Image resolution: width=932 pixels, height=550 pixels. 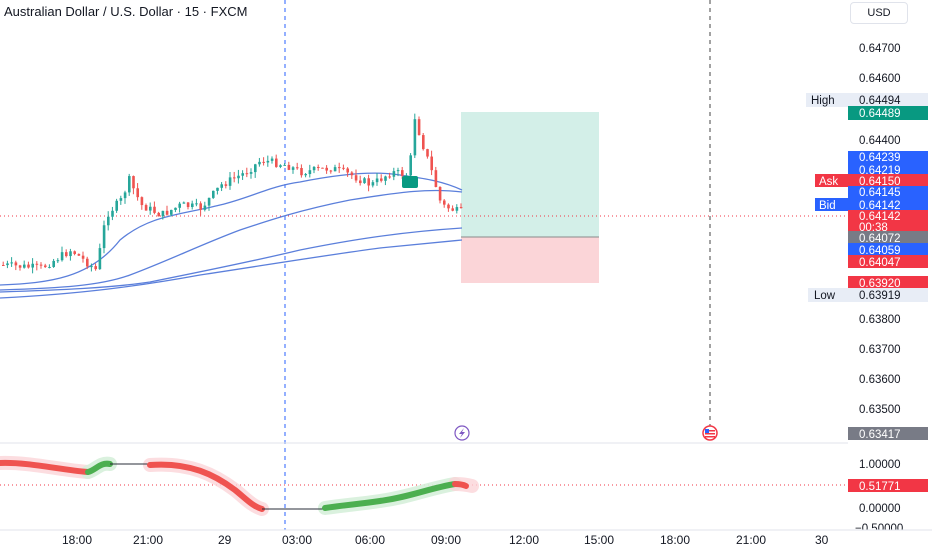 I want to click on time-label: 12:00, so click(x=524, y=540).